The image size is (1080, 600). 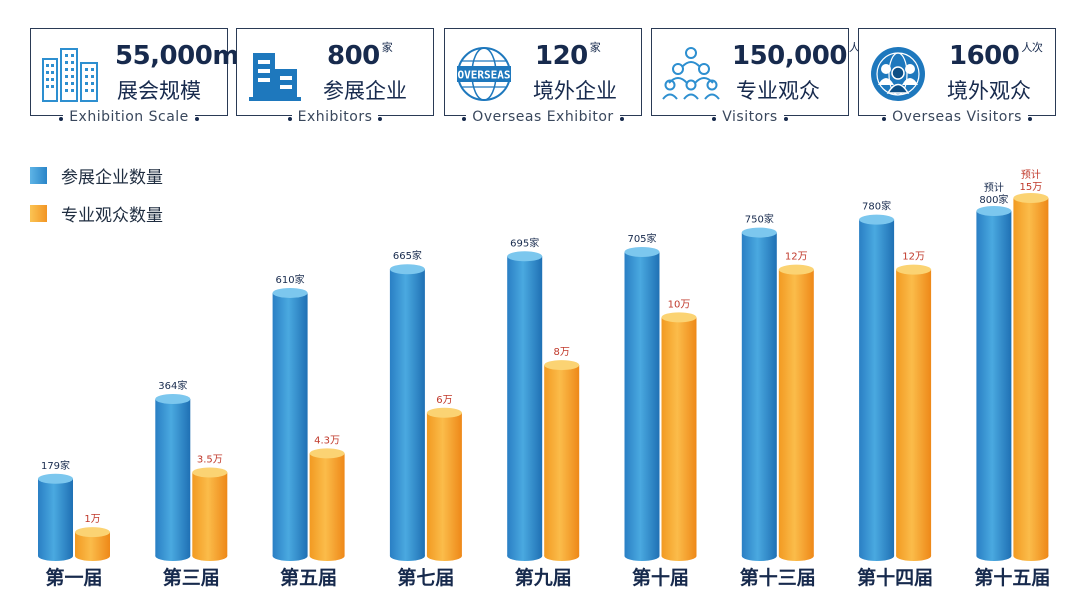 I want to click on data-label-visitors: 10万, so click(x=679, y=304).